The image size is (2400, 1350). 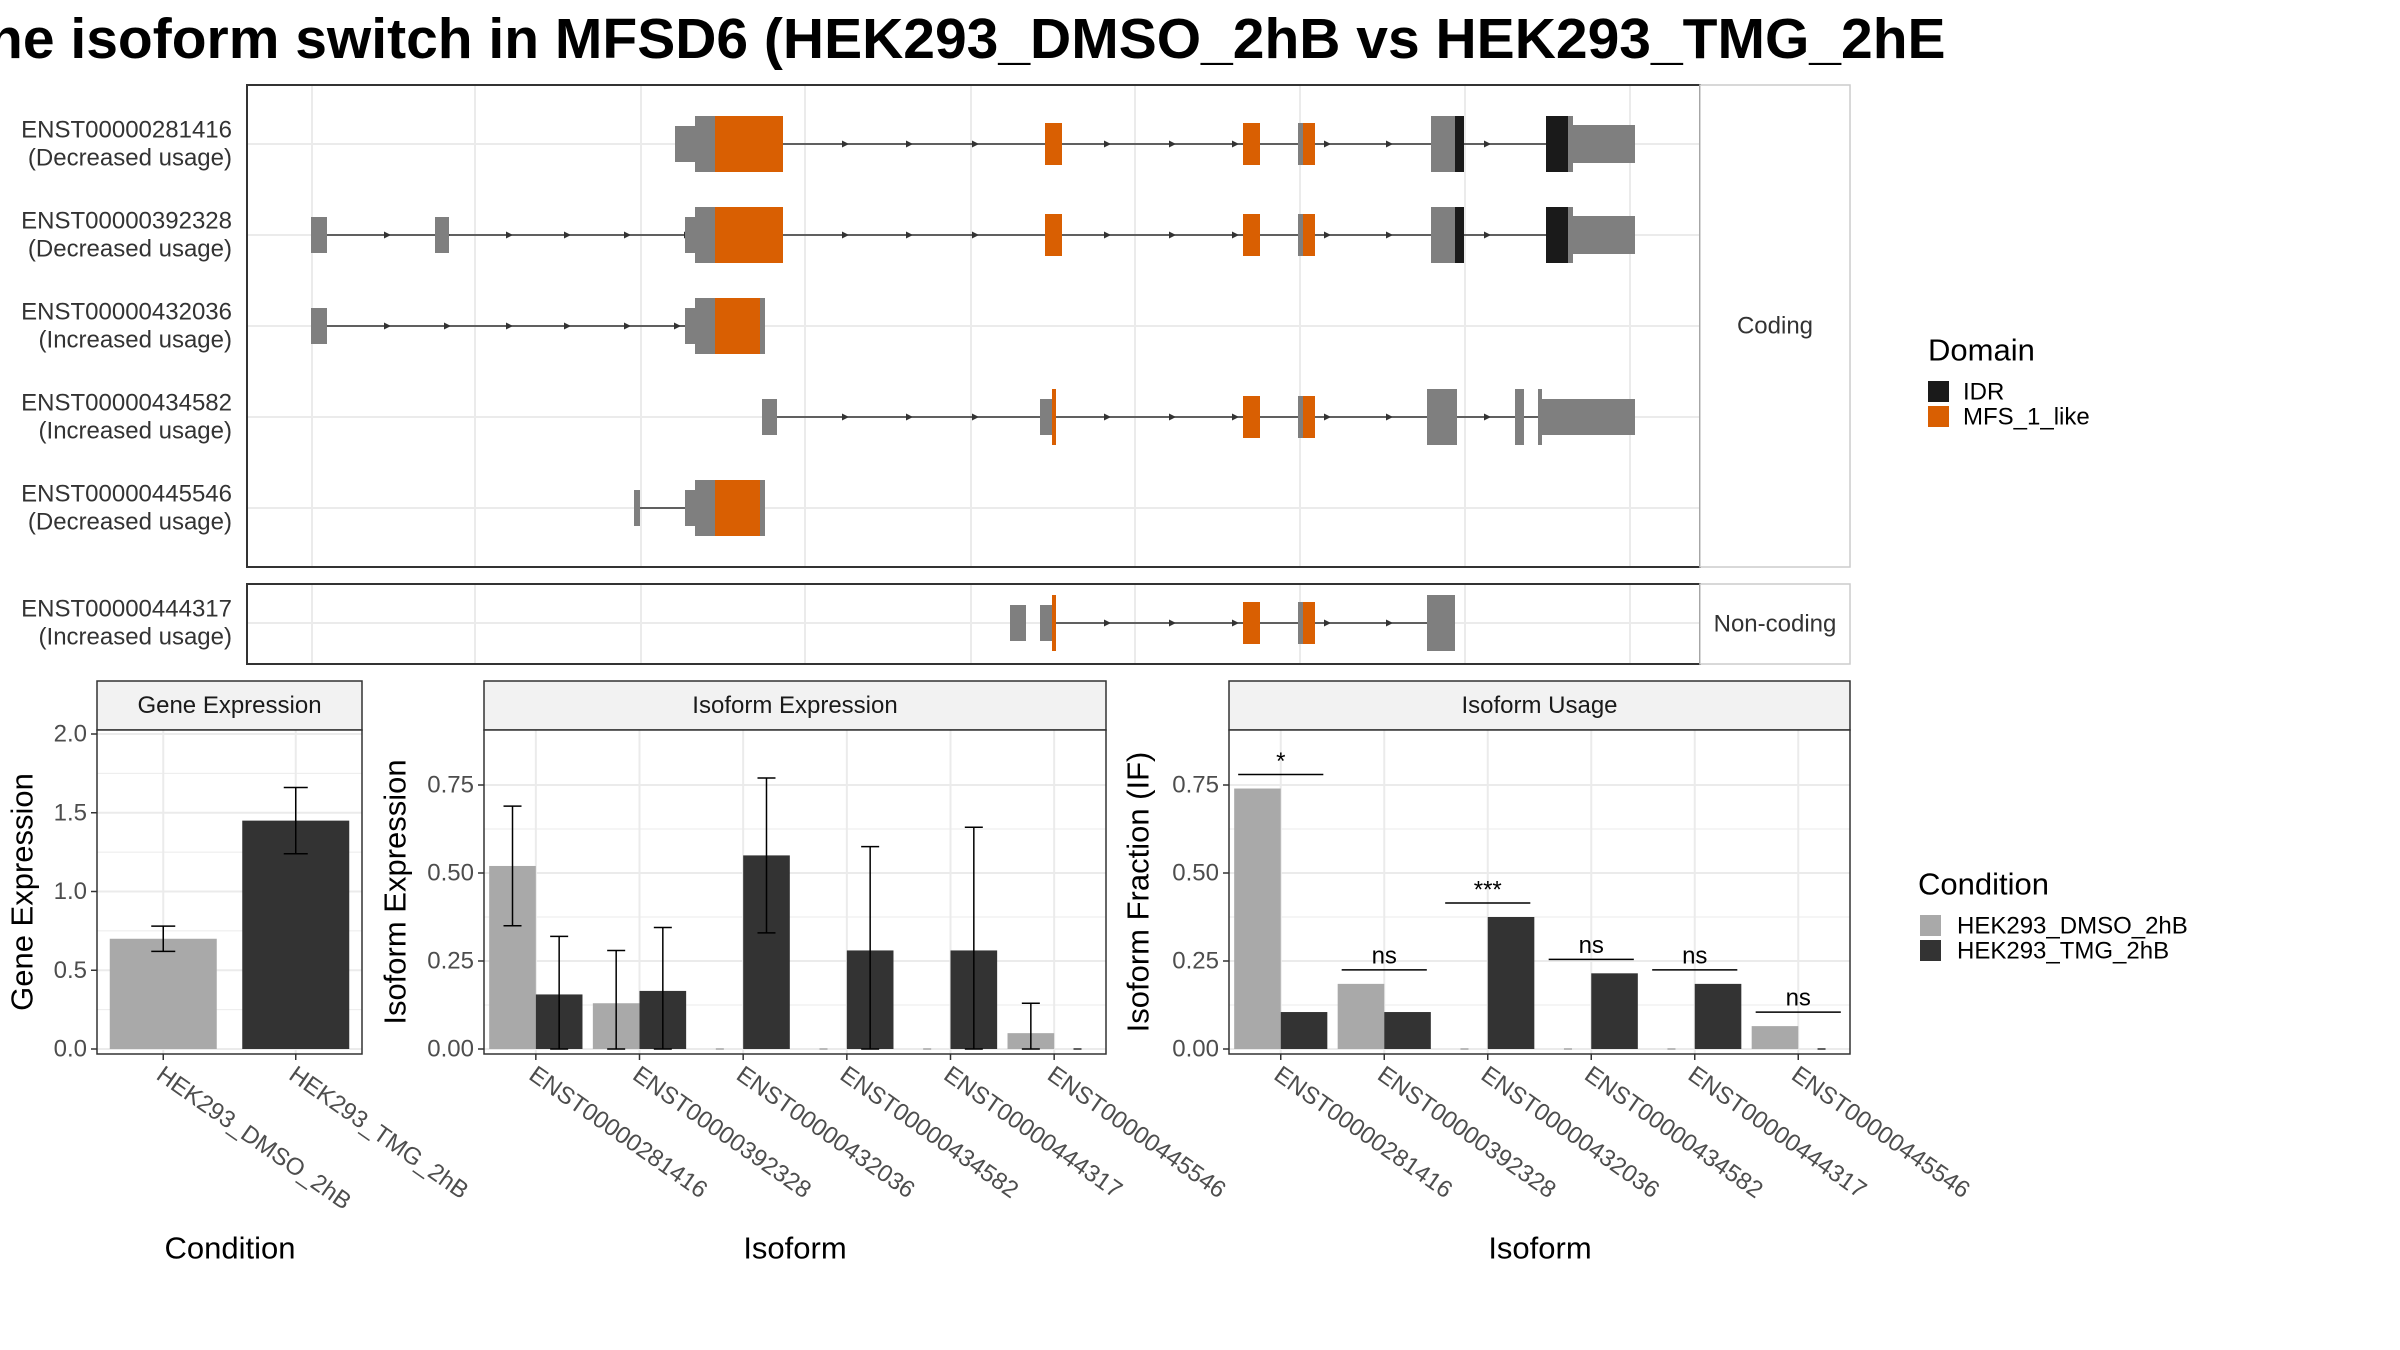 I want to click on x-axis-title: Condition, so click(x=230, y=1248).